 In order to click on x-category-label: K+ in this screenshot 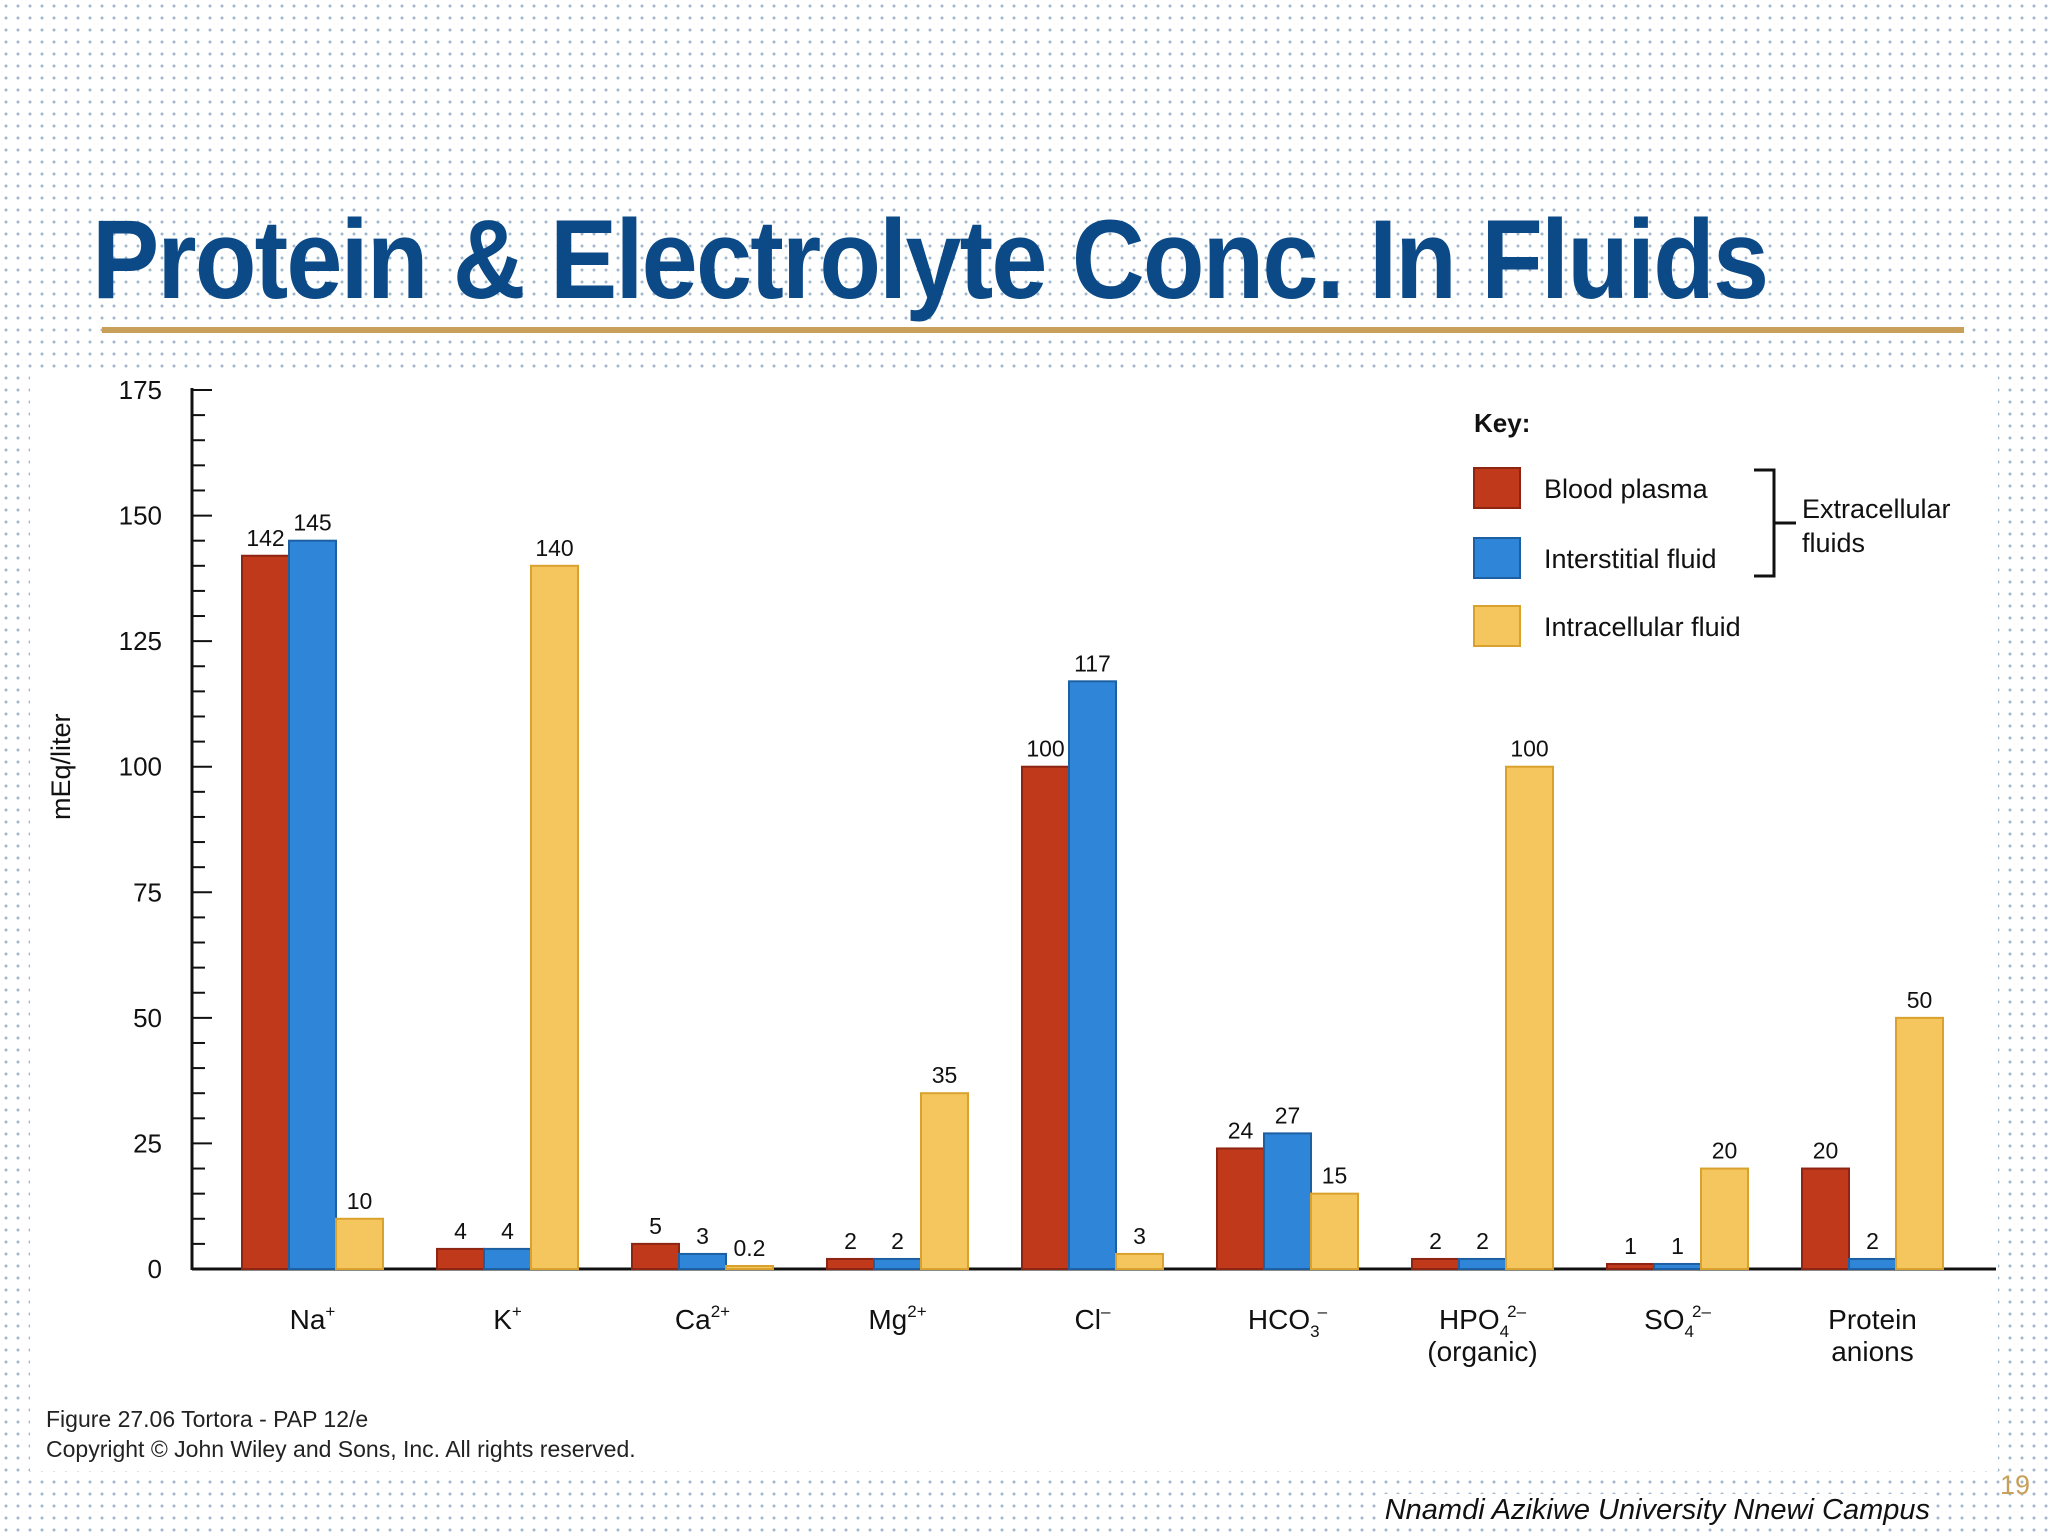, I will do `click(507, 1318)`.